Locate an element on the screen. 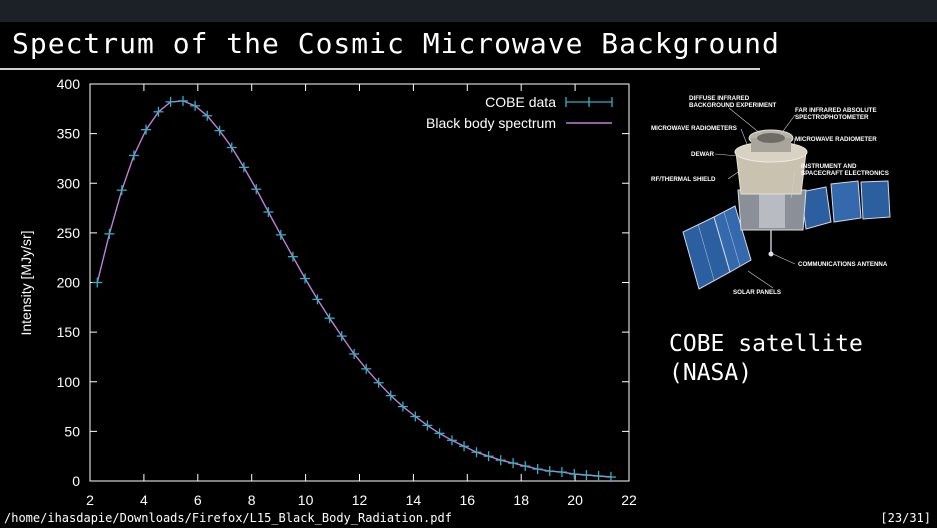  y-tick-label: 250 is located at coordinates (69, 233).